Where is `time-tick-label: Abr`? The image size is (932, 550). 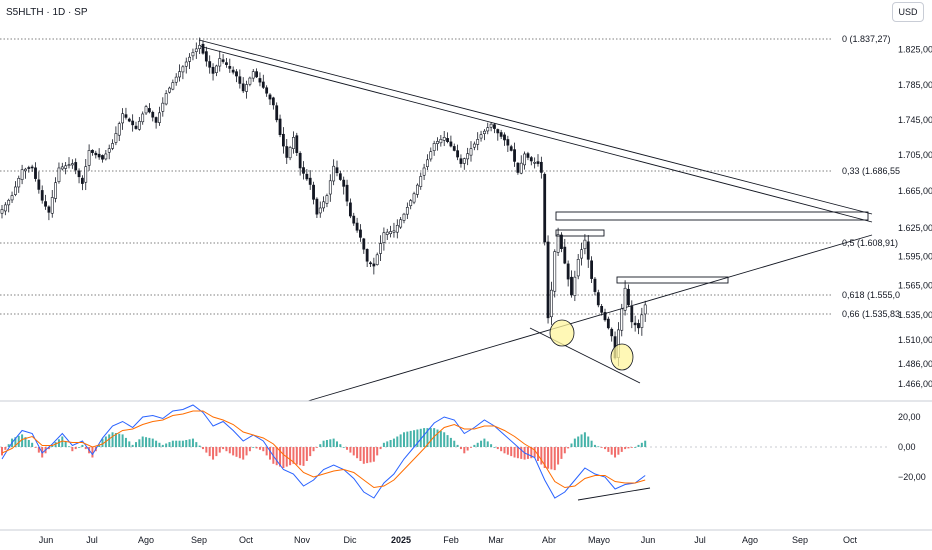
time-tick-label: Abr is located at coordinates (549, 540).